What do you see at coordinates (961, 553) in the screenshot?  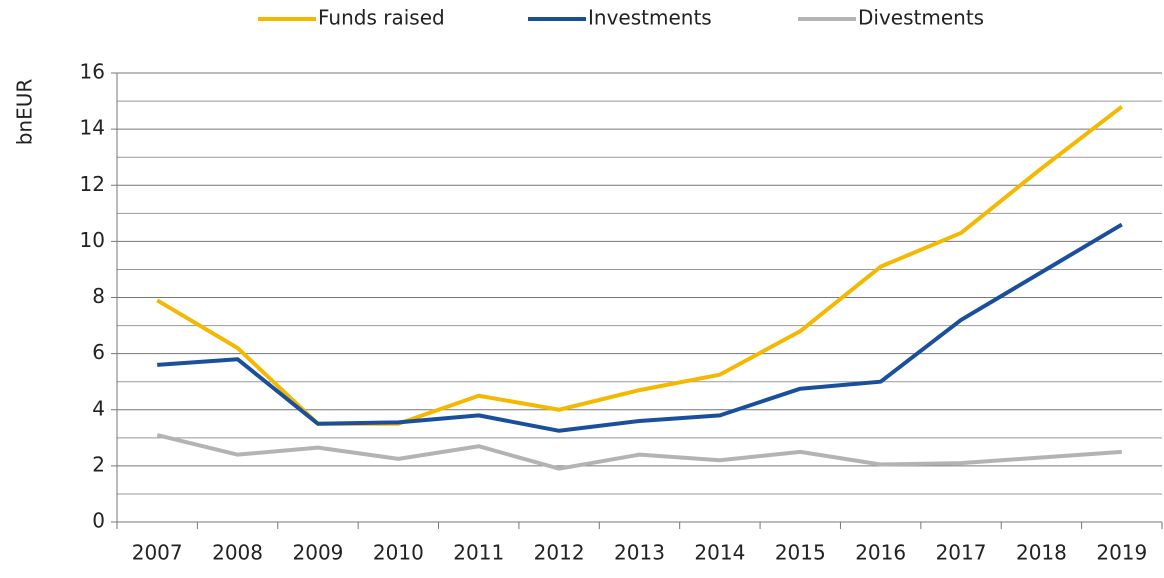 I see `x-tick-label: 2017` at bounding box center [961, 553].